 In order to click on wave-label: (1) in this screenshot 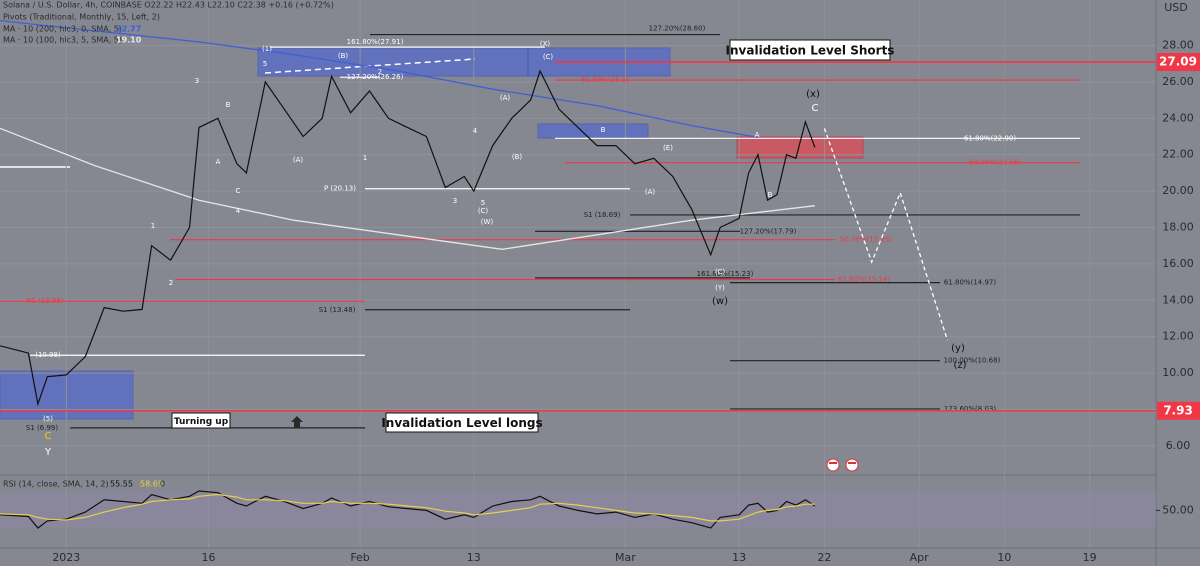, I will do `click(267, 49)`.